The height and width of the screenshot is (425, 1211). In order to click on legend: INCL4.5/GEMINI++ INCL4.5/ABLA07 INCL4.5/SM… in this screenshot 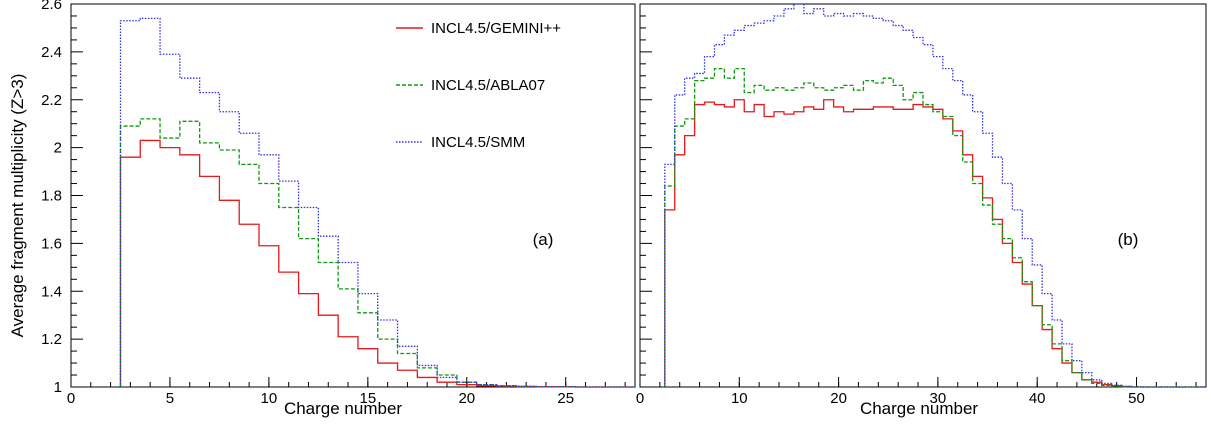, I will do `click(478, 85)`.